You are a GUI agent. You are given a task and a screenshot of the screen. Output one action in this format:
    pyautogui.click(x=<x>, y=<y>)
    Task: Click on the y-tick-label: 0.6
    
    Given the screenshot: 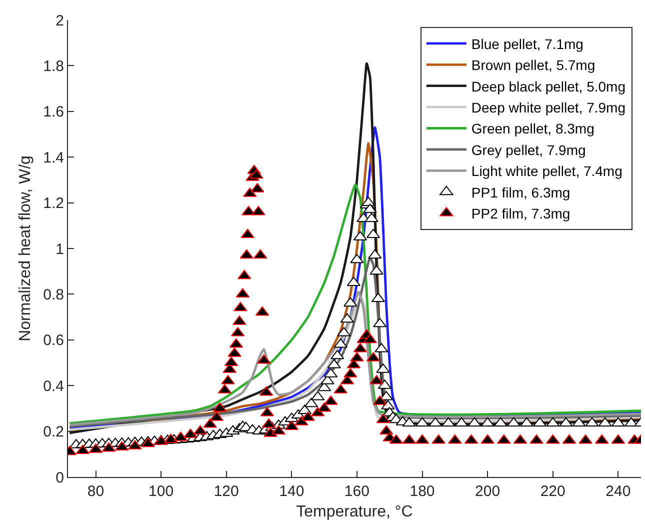 What is the action you would take?
    pyautogui.click(x=53, y=341)
    